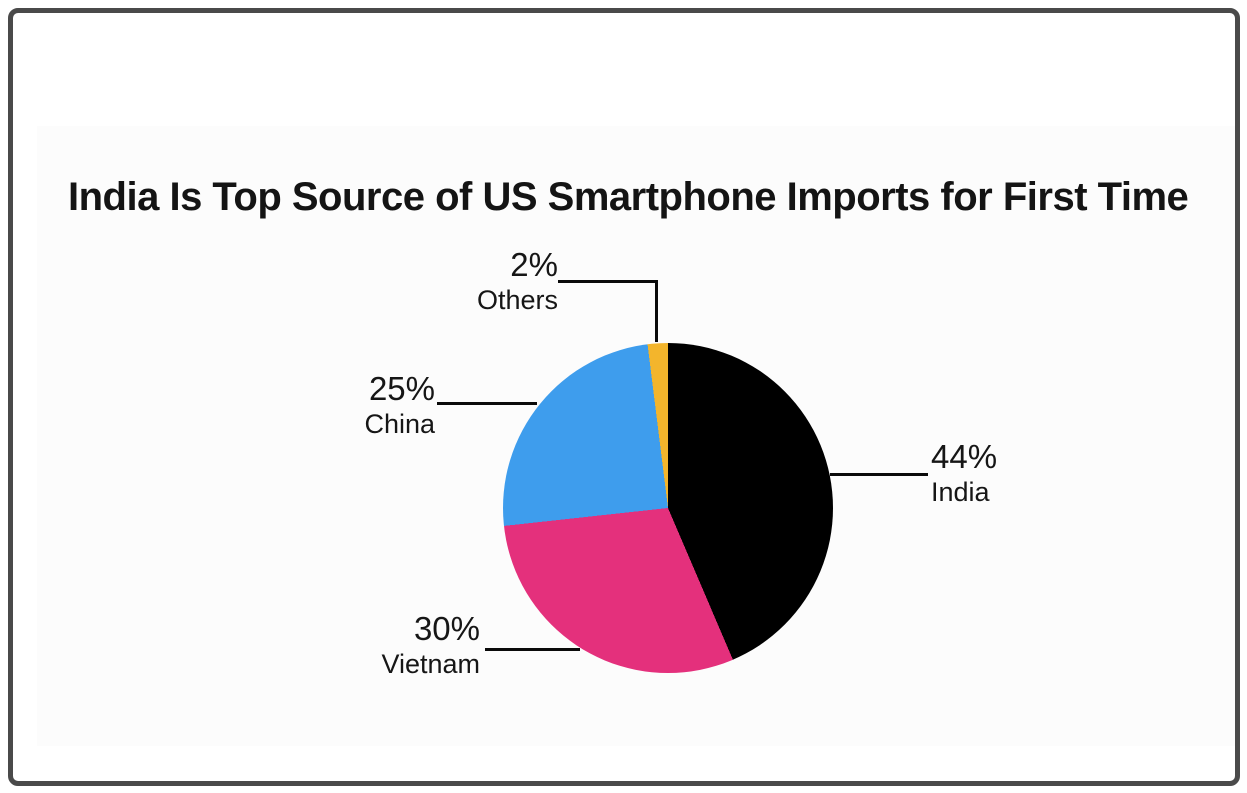  I want to click on slice-name-others: Others, so click(517, 300).